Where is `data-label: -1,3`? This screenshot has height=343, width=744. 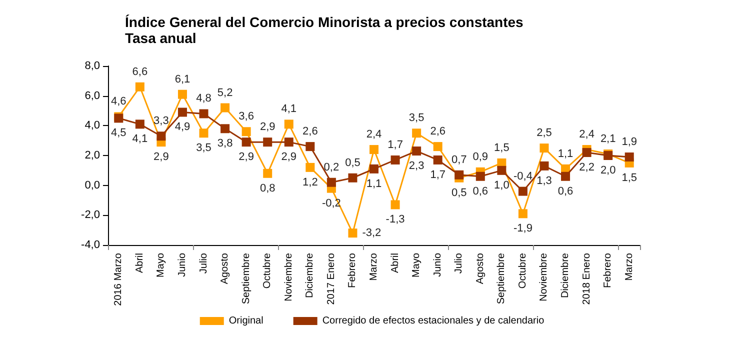 data-label: -1,3 is located at coordinates (395, 220).